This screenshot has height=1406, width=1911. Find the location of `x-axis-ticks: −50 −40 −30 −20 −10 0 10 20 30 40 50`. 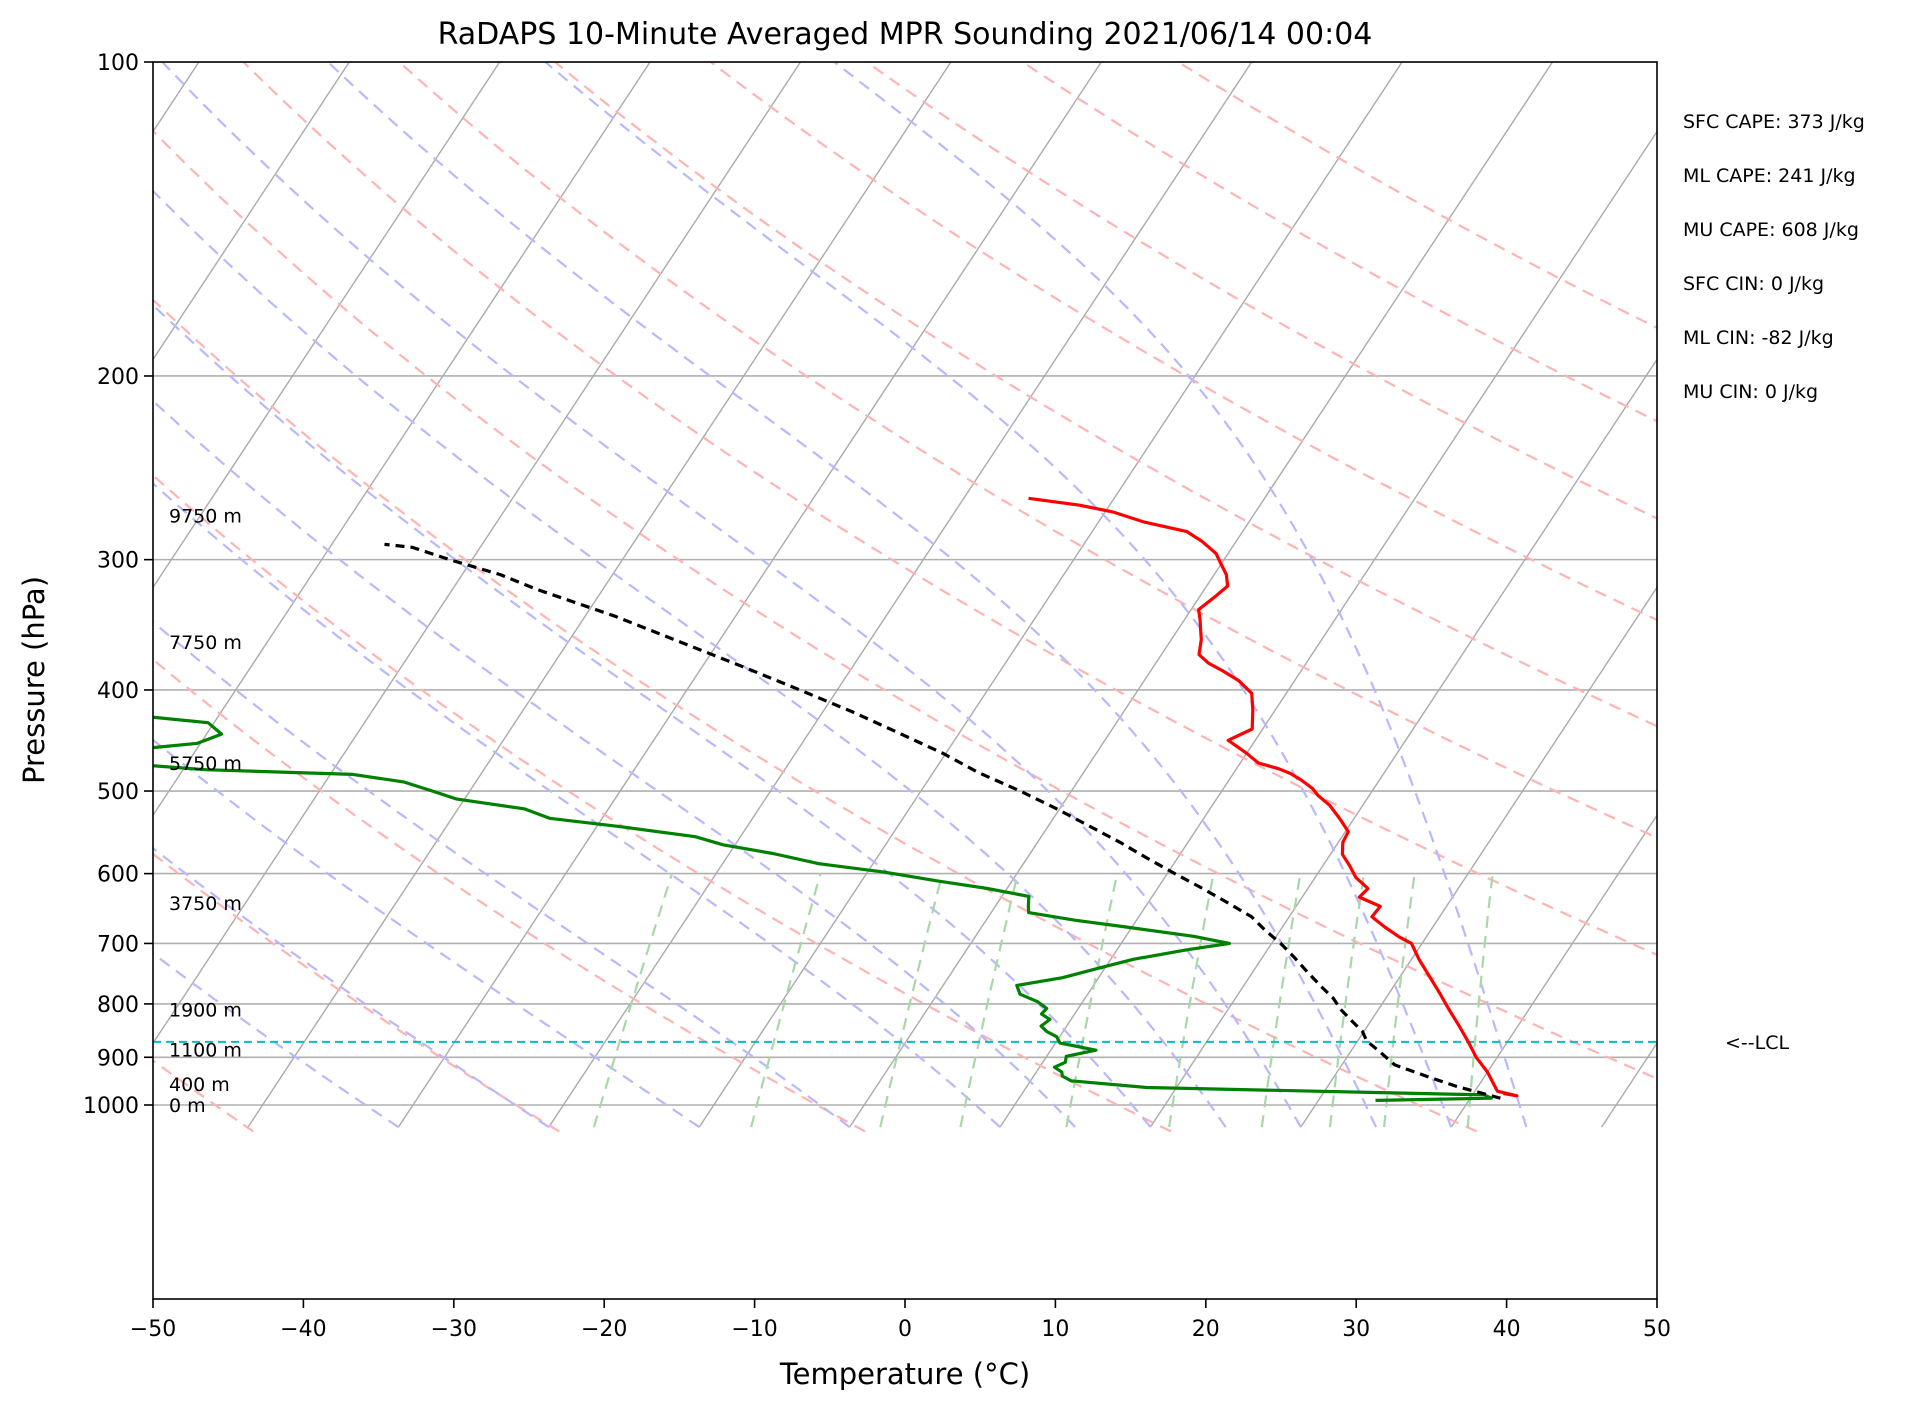

x-axis-ticks: −50 −40 −30 −20 −10 0 10 20 30 40 50 is located at coordinates (900, 1320).